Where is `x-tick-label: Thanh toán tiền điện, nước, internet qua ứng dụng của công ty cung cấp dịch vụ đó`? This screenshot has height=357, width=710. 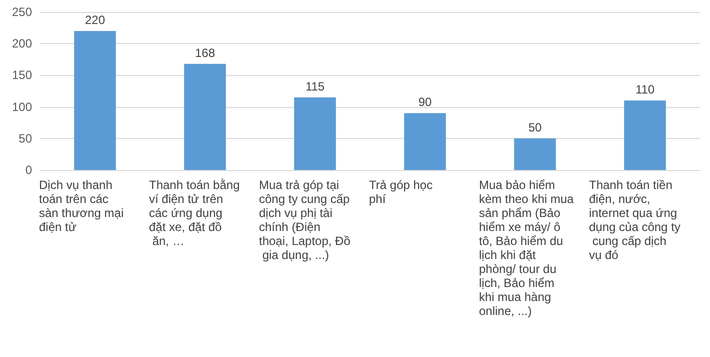
x-tick-label: Thanh toán tiền điện, nước, internet qua ứng dụng của công ty cung cấp dịch vụ đó is located at coordinates (634, 220).